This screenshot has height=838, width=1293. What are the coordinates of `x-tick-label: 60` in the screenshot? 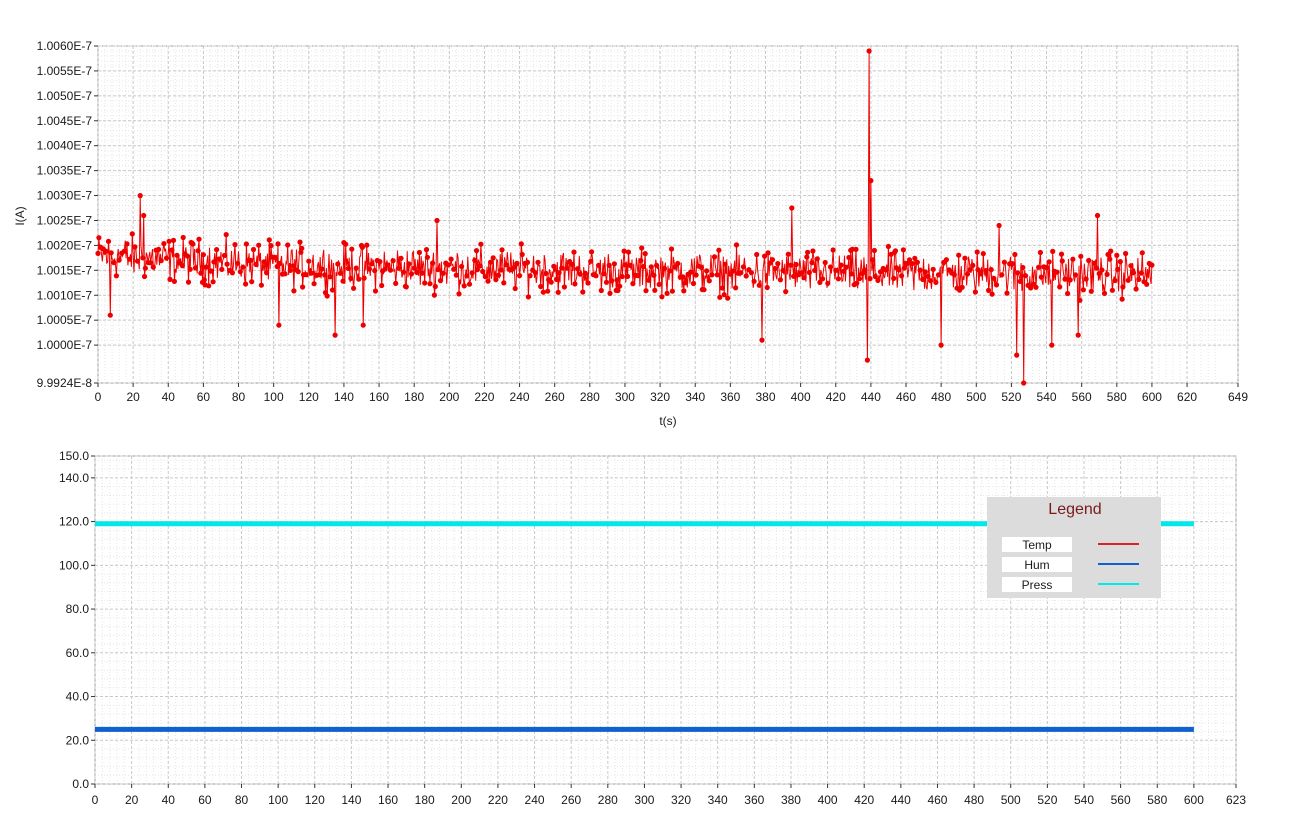 It's located at (205, 800).